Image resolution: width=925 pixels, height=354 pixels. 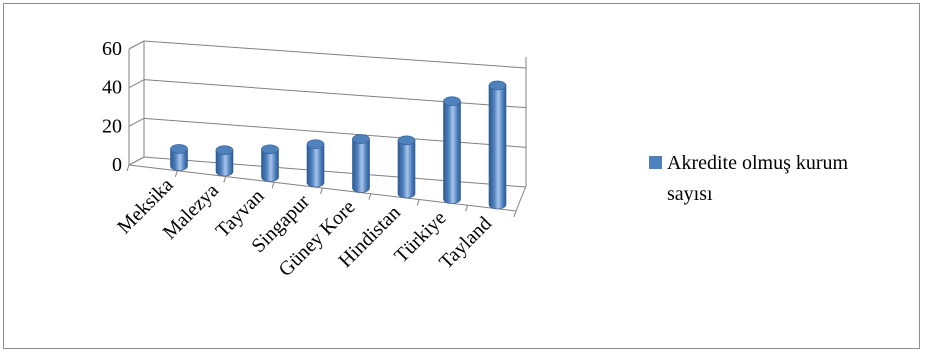 What do you see at coordinates (112, 49) in the screenshot?
I see `y-tick-label: 60` at bounding box center [112, 49].